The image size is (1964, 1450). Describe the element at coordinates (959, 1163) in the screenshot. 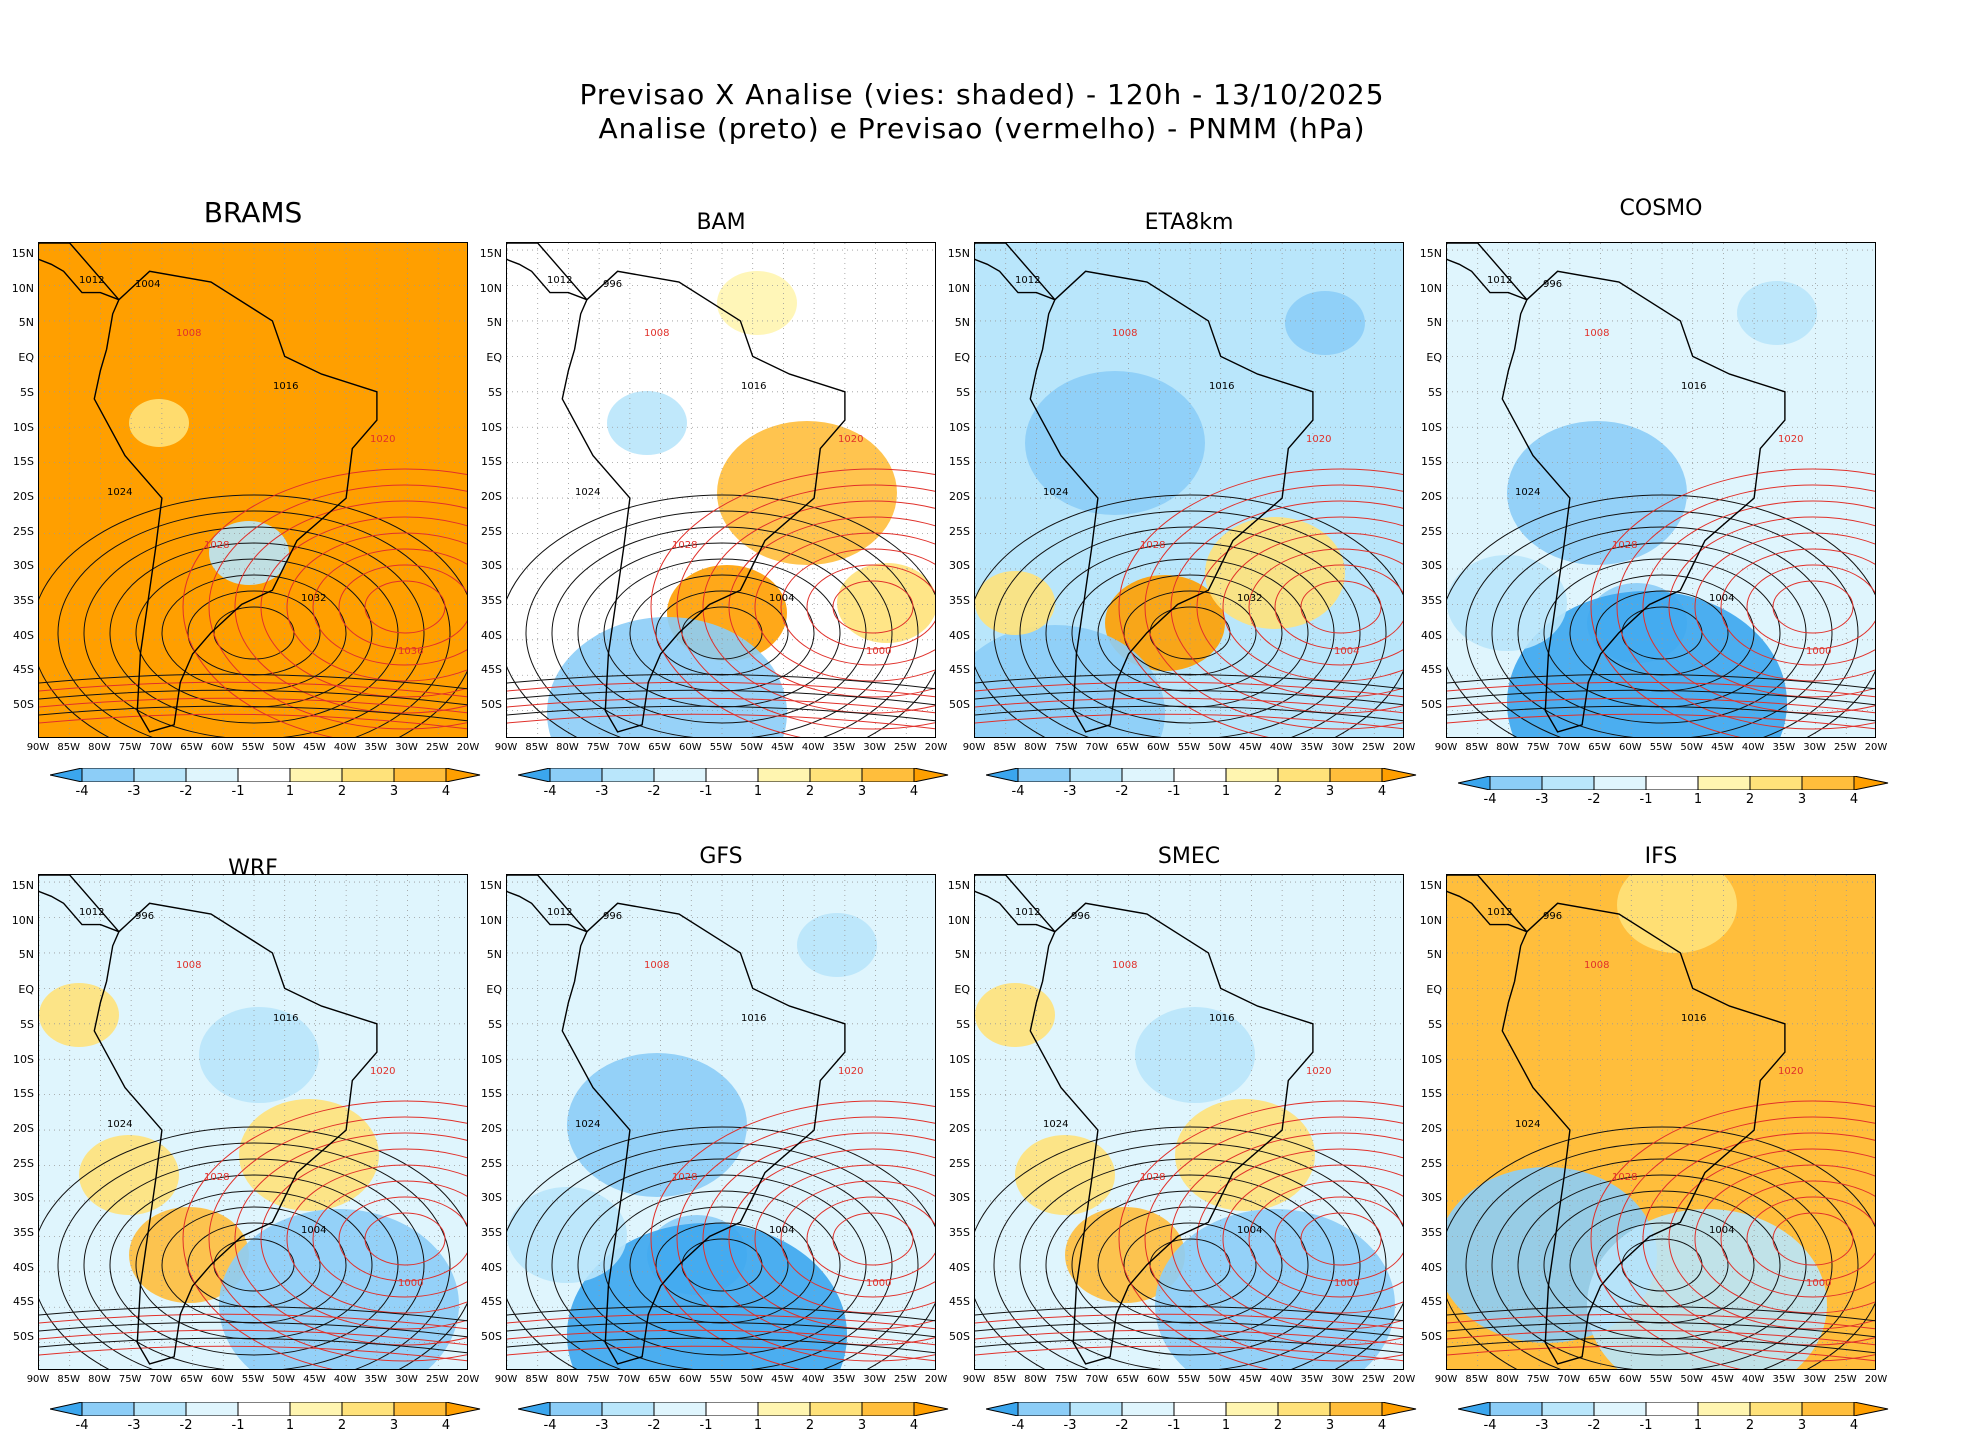

I see `lat-tick-label: 25S` at that location.